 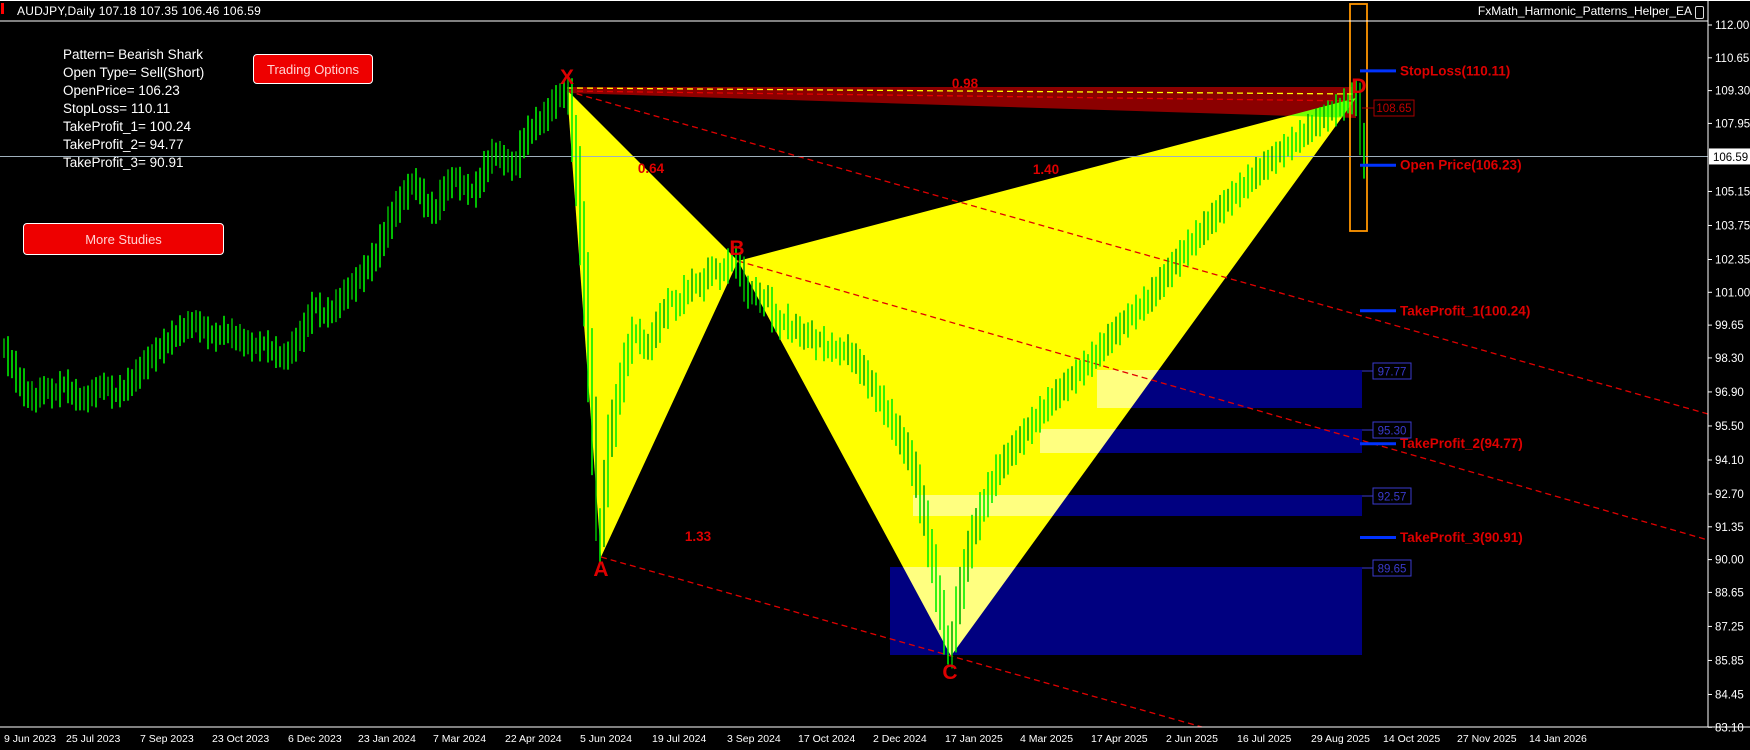 What do you see at coordinates (1465, 310) in the screenshot?
I see `trade-level-label: TakeProfit_1(100.24)` at bounding box center [1465, 310].